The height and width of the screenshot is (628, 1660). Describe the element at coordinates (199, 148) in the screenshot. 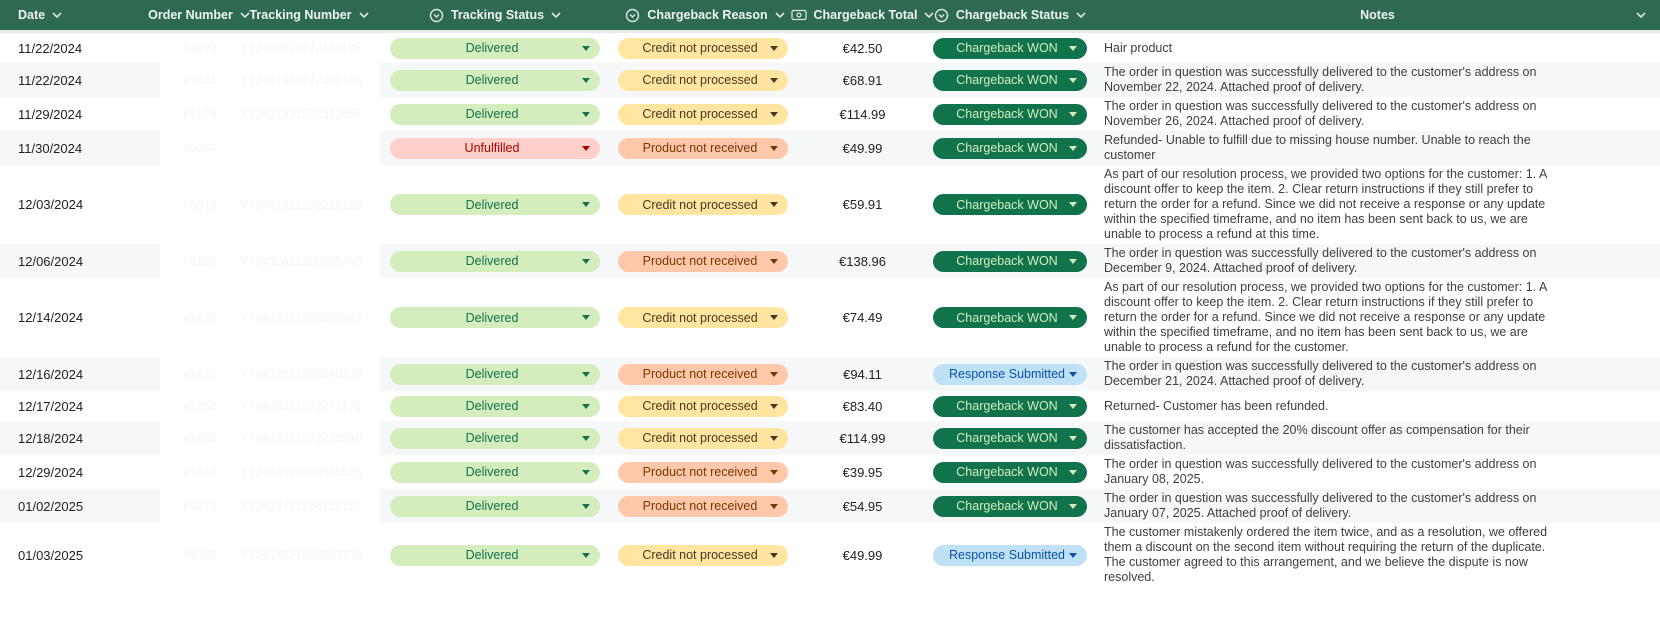

I see `order-number-cell: #5064` at that location.